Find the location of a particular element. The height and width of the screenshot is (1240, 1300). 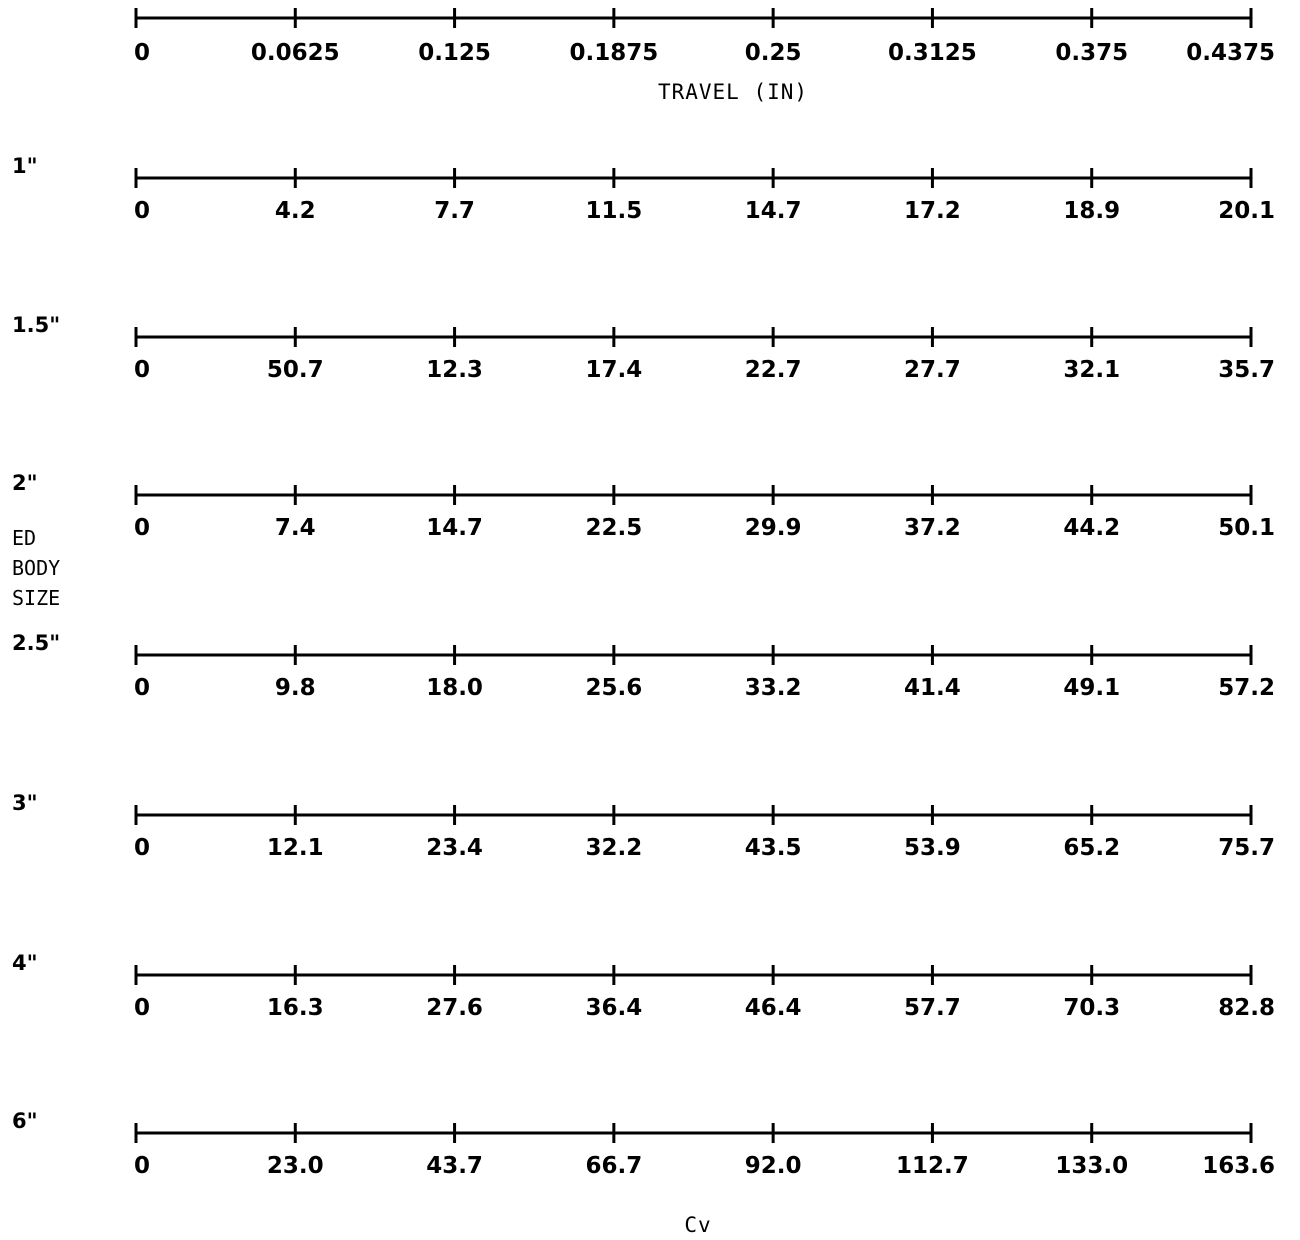

cv-tick-label: 18.0 is located at coordinates (454, 688).